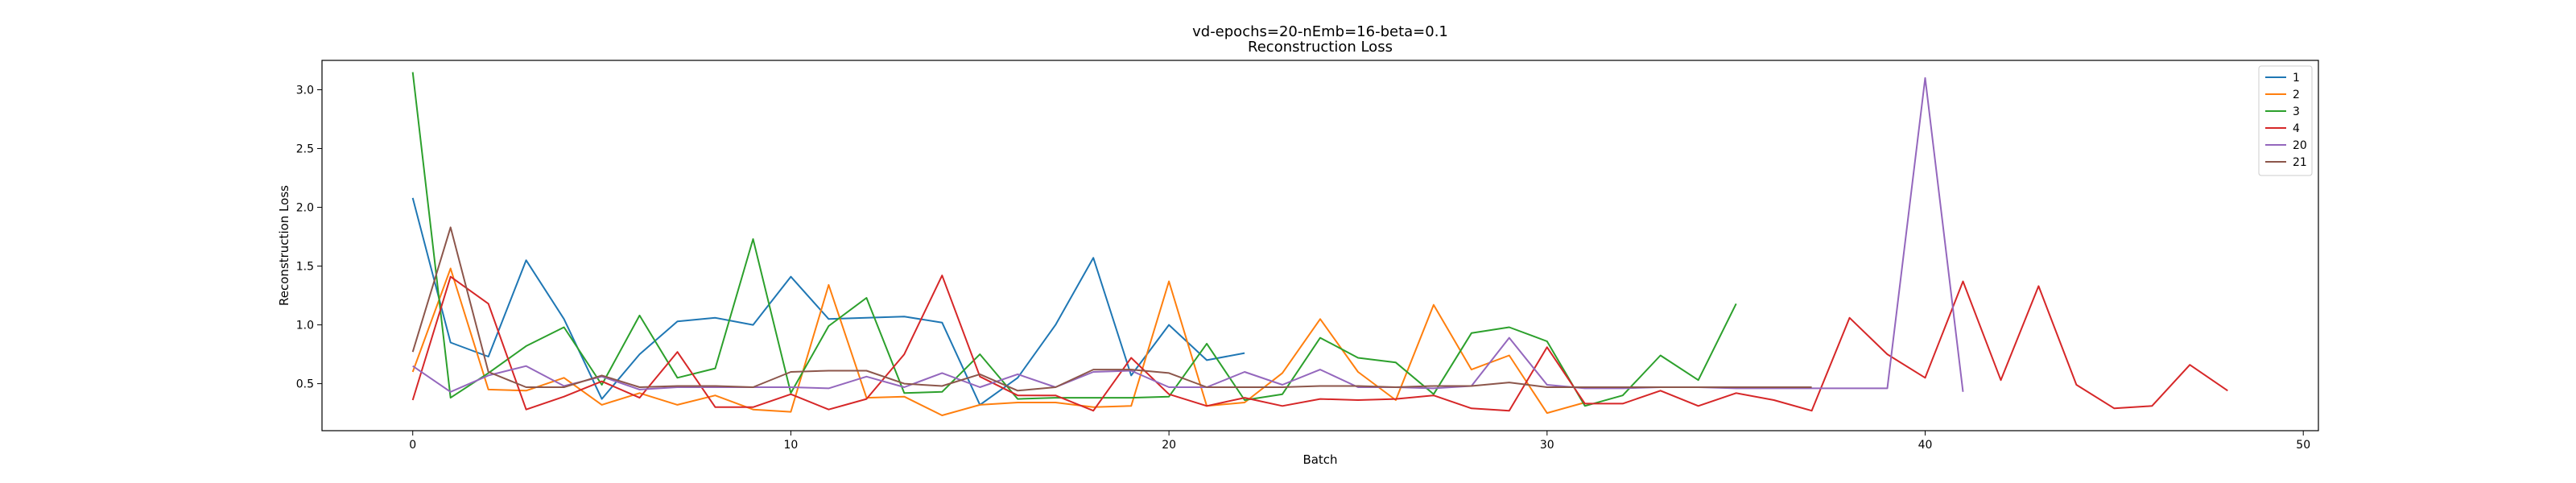  What do you see at coordinates (2300, 145) in the screenshot?
I see `legend-entry-20: 20` at bounding box center [2300, 145].